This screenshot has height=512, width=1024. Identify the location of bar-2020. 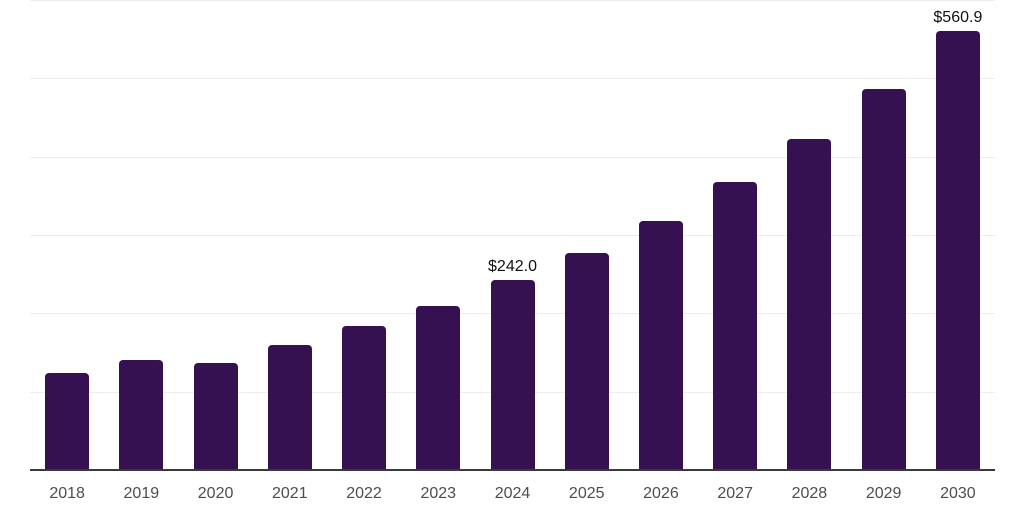
(215, 416).